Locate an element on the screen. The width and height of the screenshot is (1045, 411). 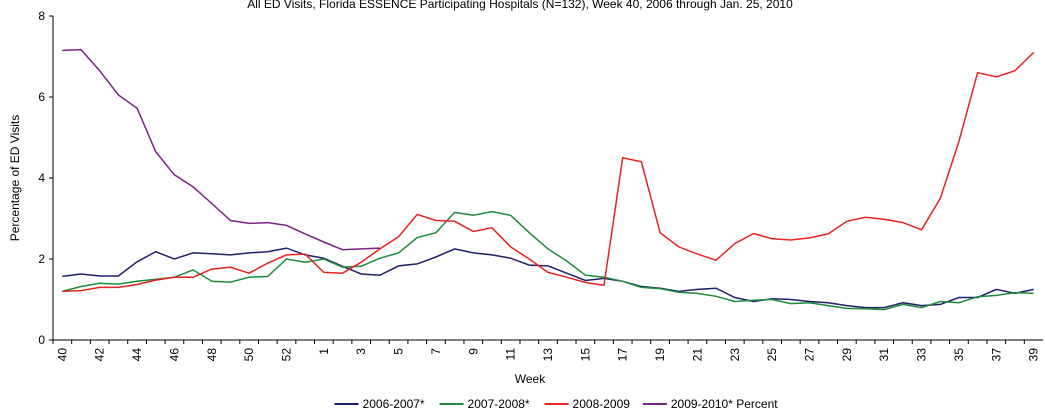
x-axis-label: Week is located at coordinates (530, 379).